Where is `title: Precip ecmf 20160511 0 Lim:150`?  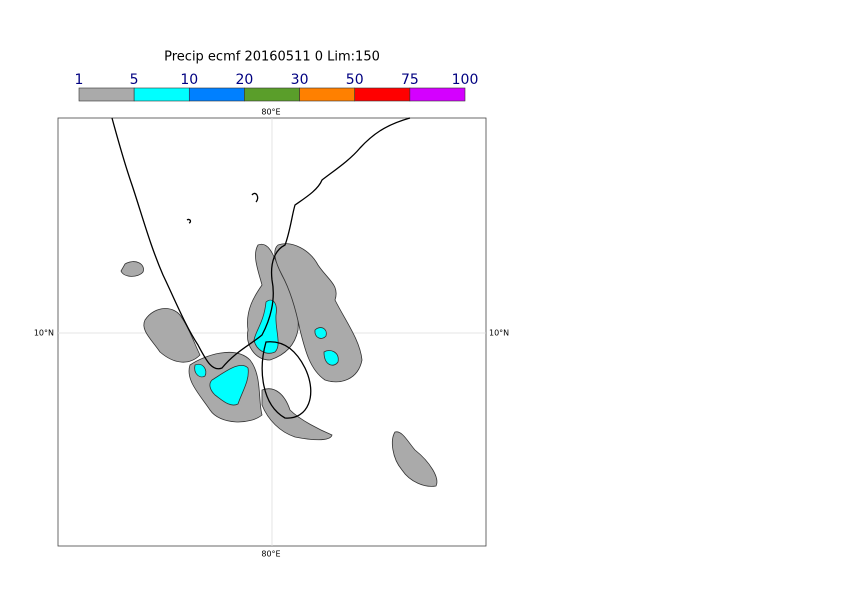 title: Precip ecmf 20160511 0 Lim:150 is located at coordinates (272, 57).